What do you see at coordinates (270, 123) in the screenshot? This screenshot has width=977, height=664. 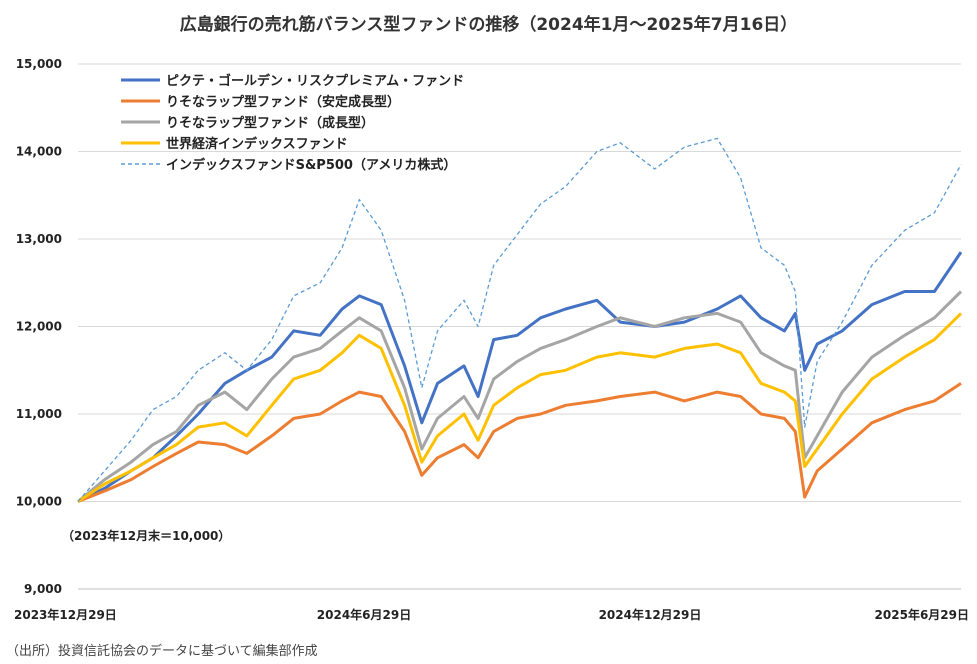 I see `legend-label: りそなラップ型ファンド（成長型）` at bounding box center [270, 123].